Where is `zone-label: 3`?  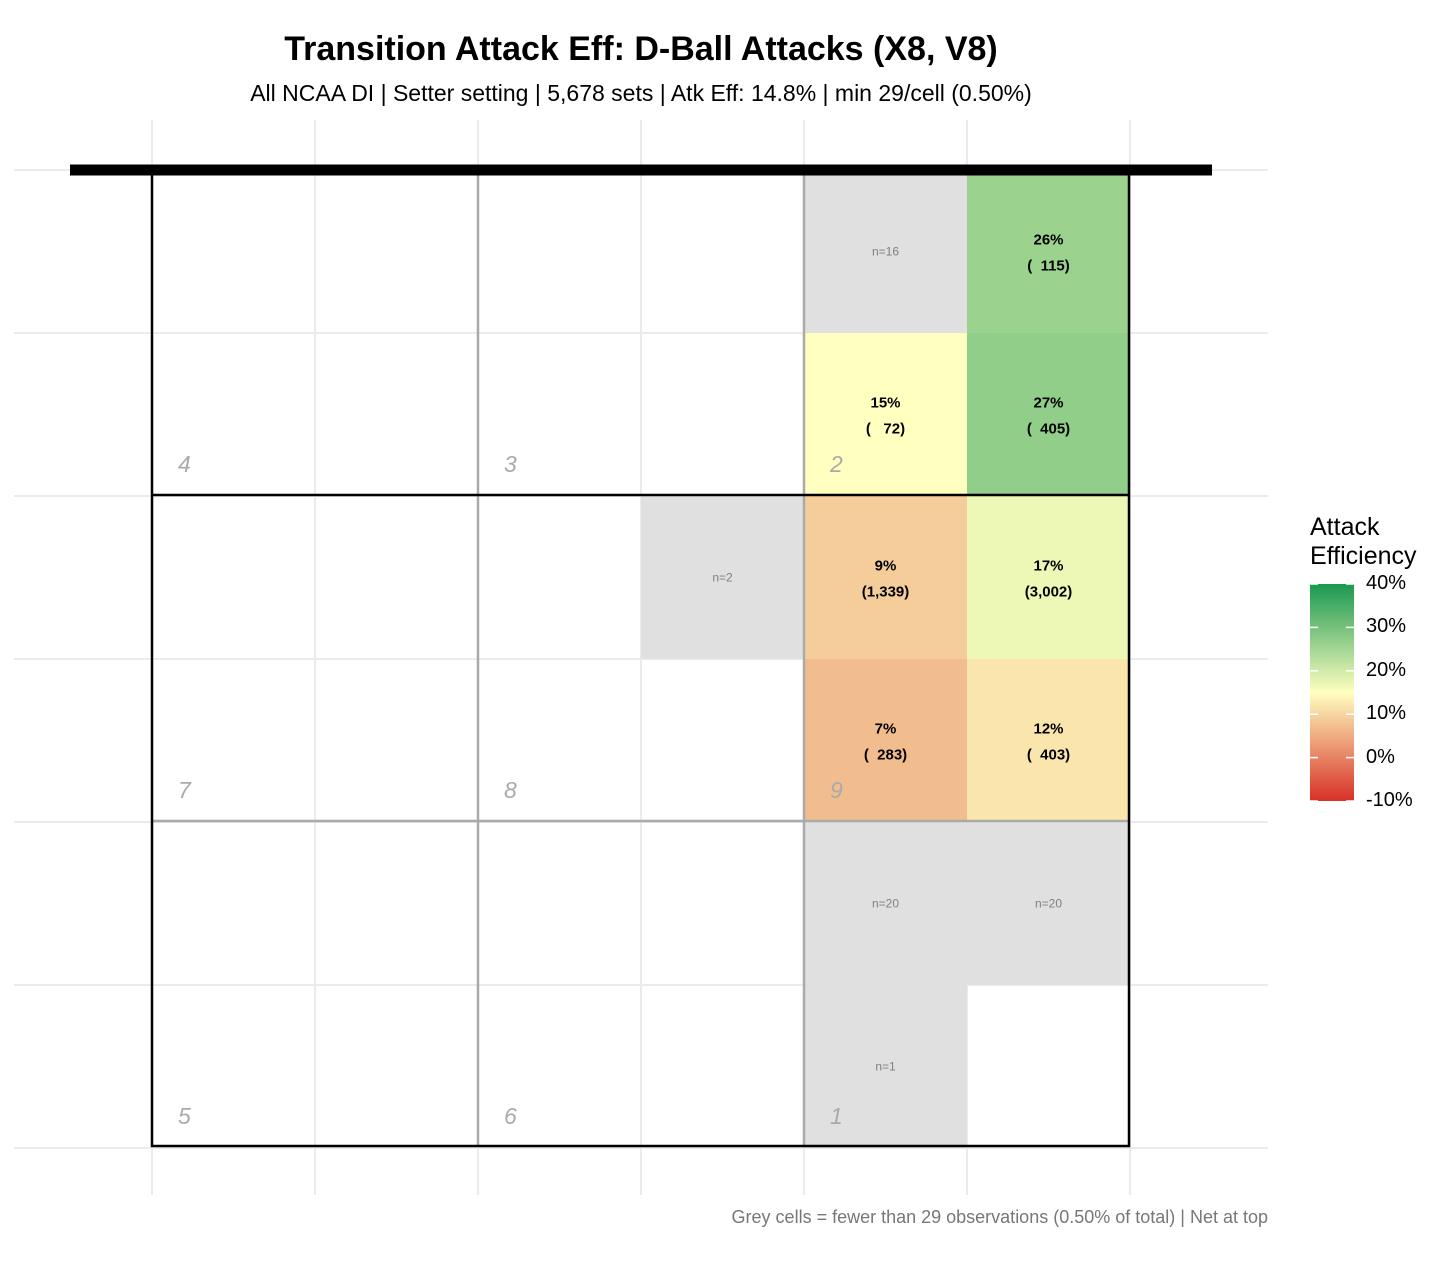
zone-label: 3 is located at coordinates (510, 464).